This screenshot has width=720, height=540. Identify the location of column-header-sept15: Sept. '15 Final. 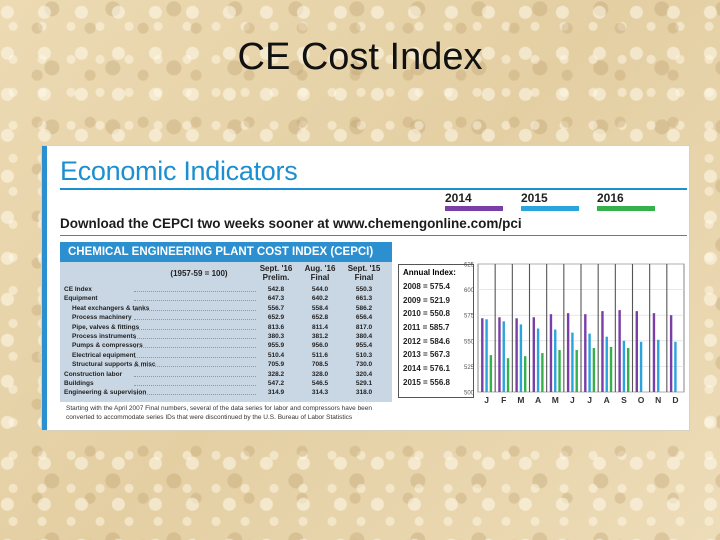
(364, 273).